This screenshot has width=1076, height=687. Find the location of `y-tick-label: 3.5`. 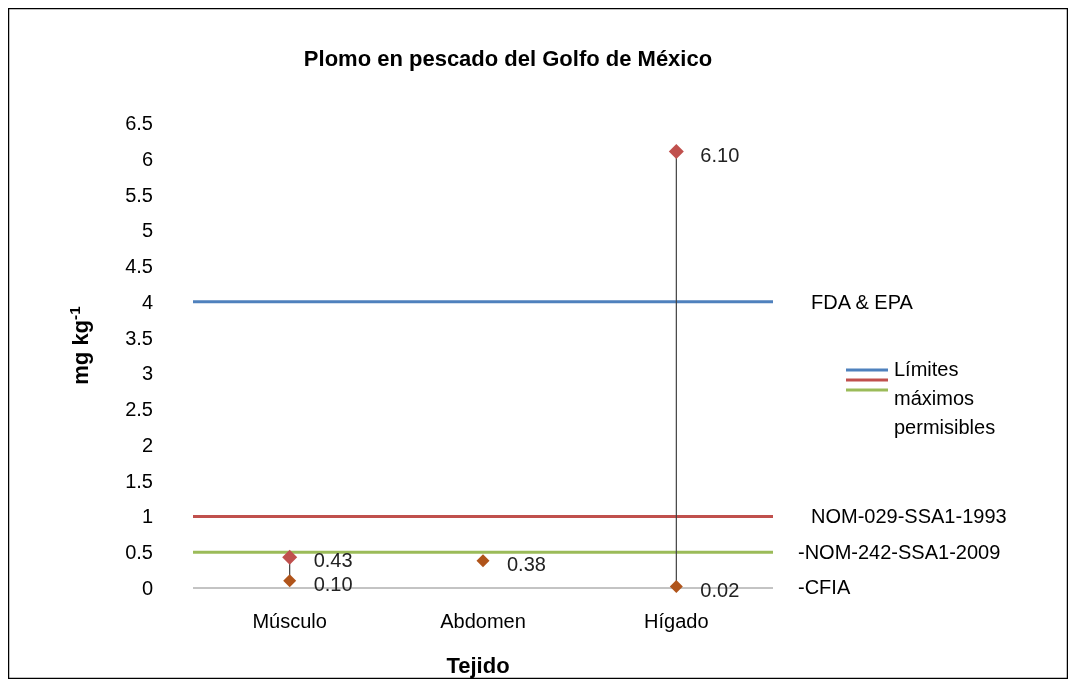

y-tick-label: 3.5 is located at coordinates (139, 337).